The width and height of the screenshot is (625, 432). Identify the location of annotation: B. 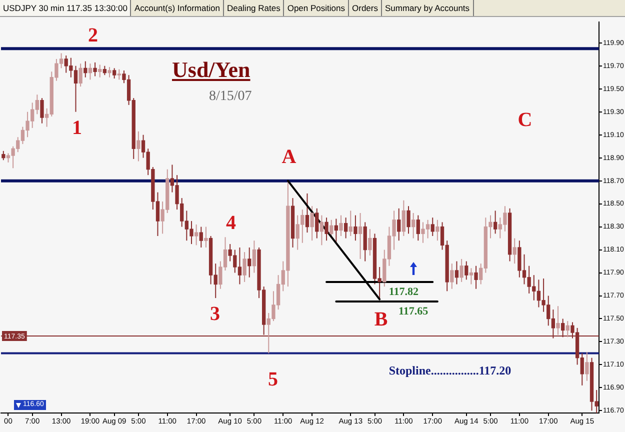
(381, 319).